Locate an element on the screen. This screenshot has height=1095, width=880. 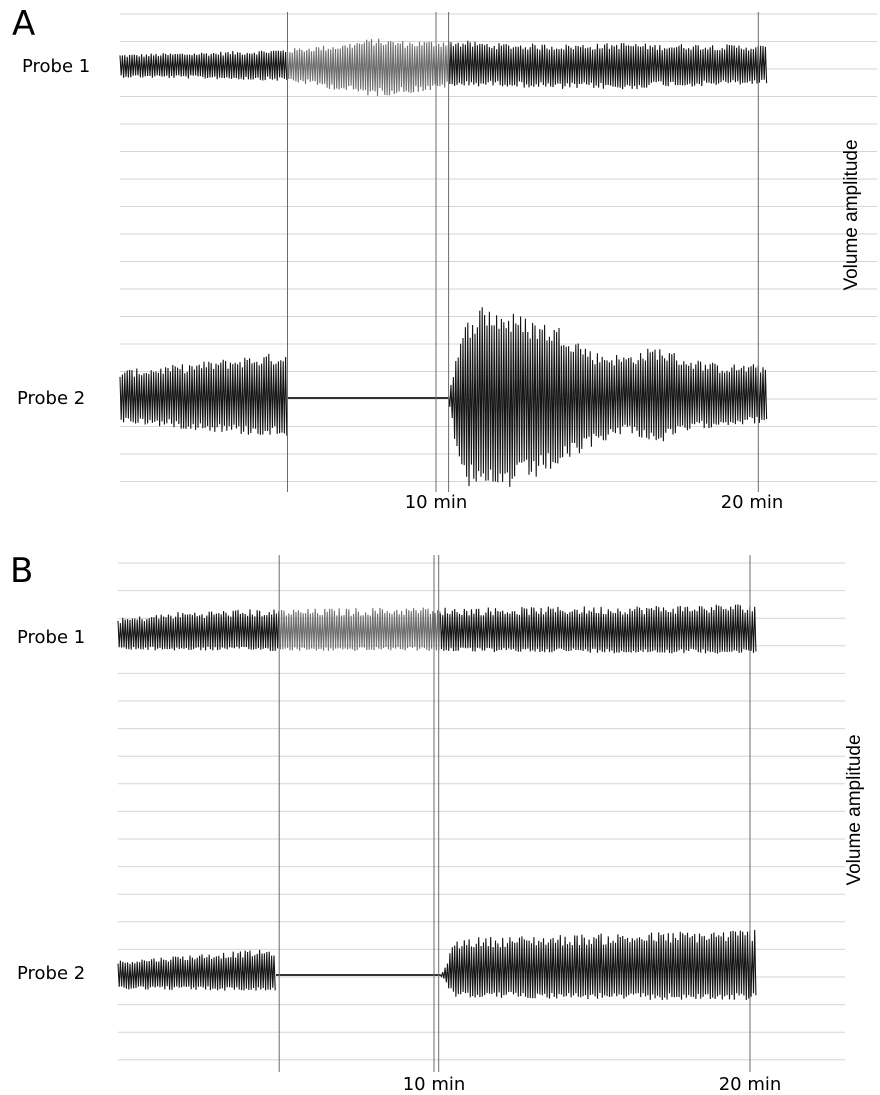
panel-letter: A is located at coordinates (23, 24).